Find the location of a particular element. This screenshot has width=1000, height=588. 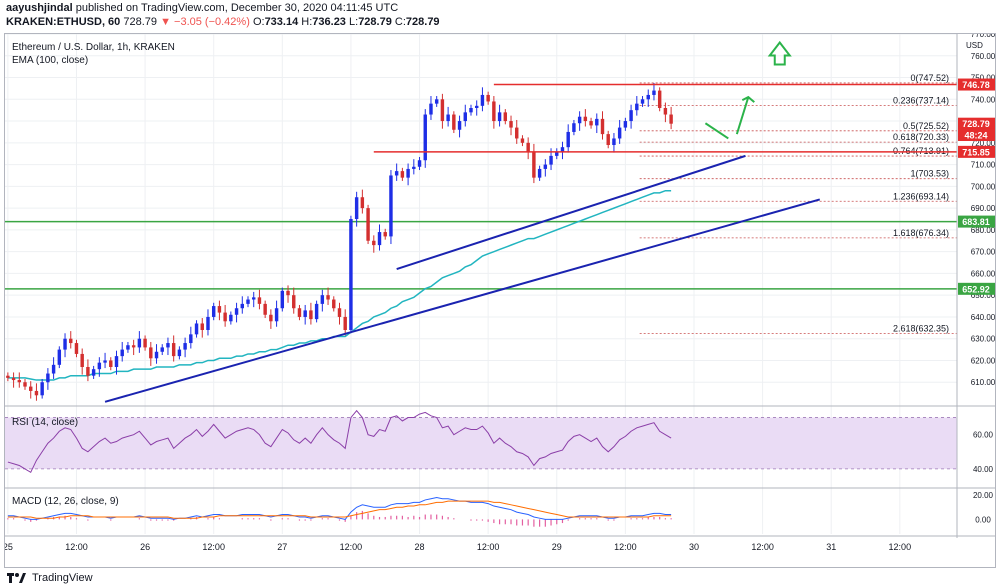

author-name: aayushjindal is located at coordinates (39, 8).